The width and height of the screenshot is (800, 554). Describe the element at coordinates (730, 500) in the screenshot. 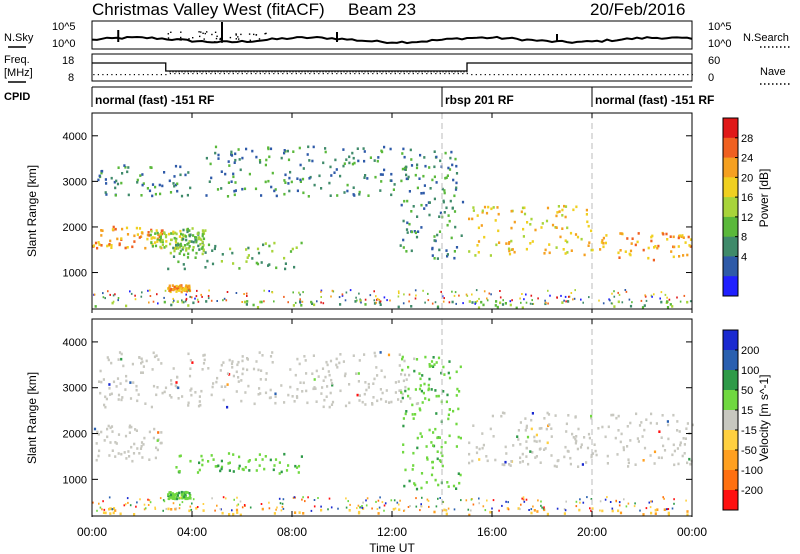

I see `colorbar-segment` at that location.